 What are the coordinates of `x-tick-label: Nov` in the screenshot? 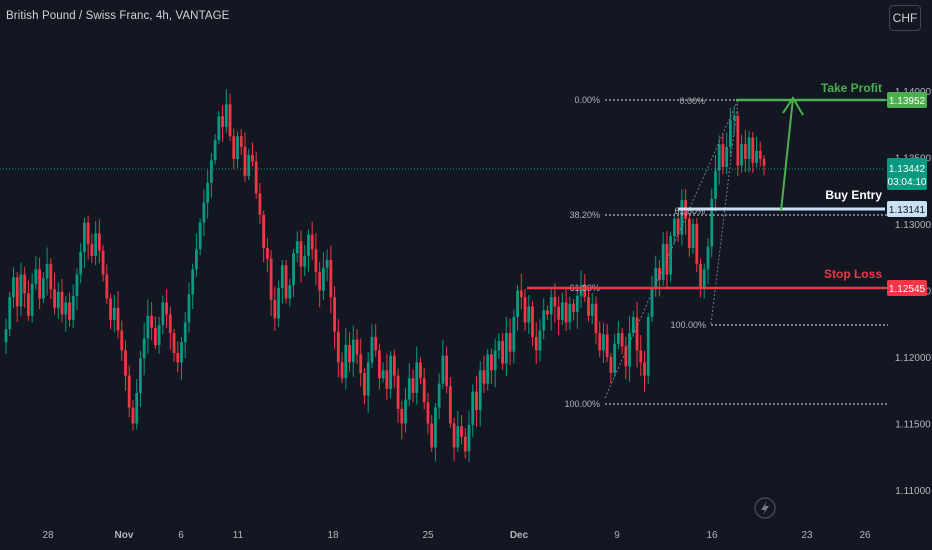 It's located at (124, 535).